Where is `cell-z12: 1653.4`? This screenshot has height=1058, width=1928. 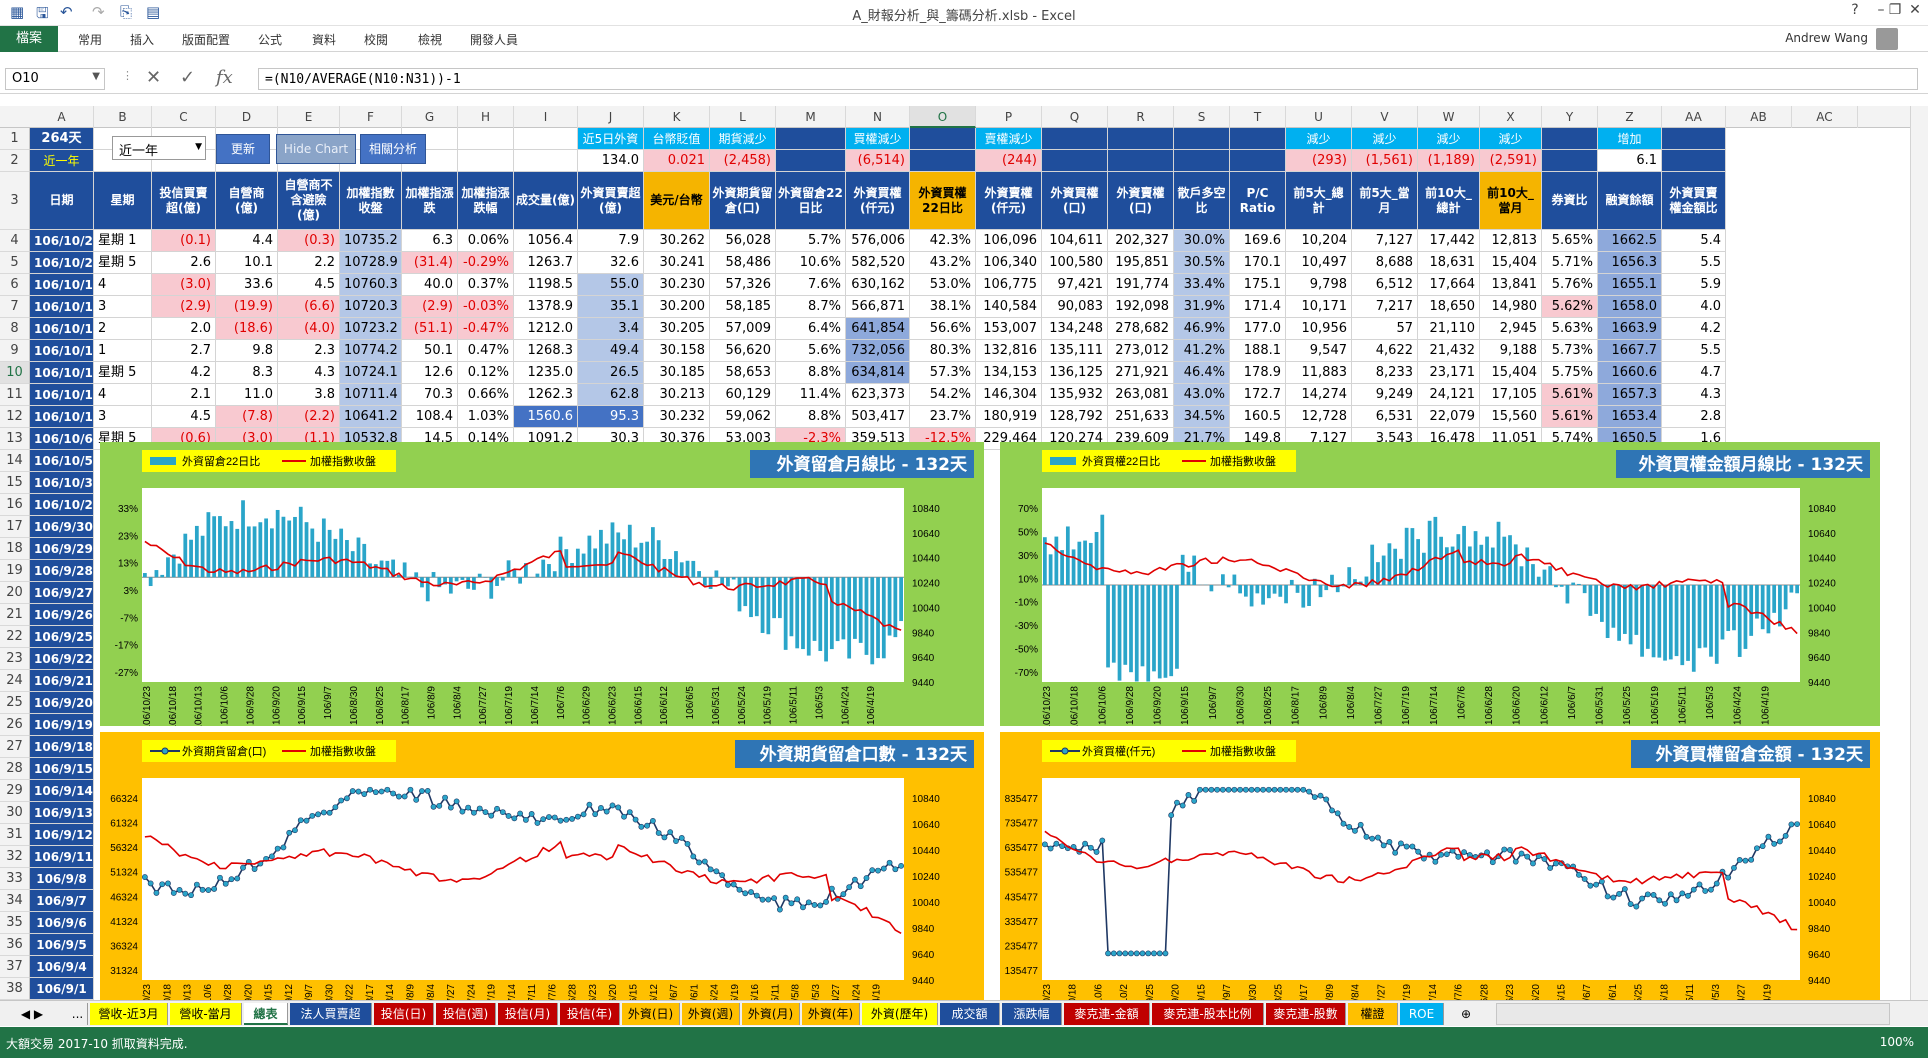
cell-z12: 1653.4 is located at coordinates (1630, 417).